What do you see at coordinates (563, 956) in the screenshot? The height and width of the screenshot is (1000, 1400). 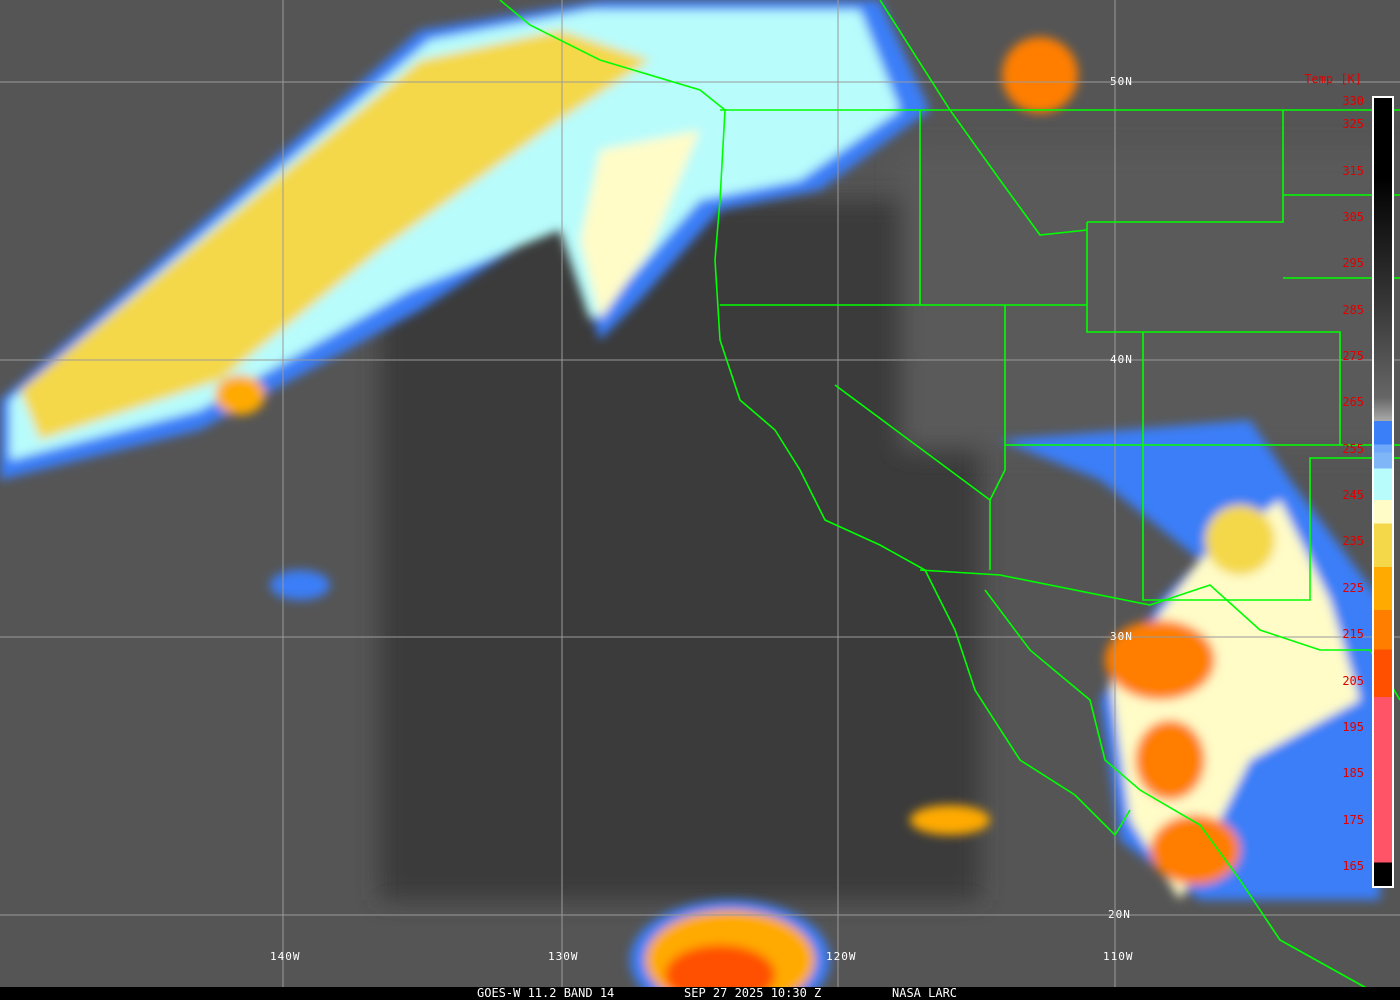 I see `lon-label-130w: 130W` at bounding box center [563, 956].